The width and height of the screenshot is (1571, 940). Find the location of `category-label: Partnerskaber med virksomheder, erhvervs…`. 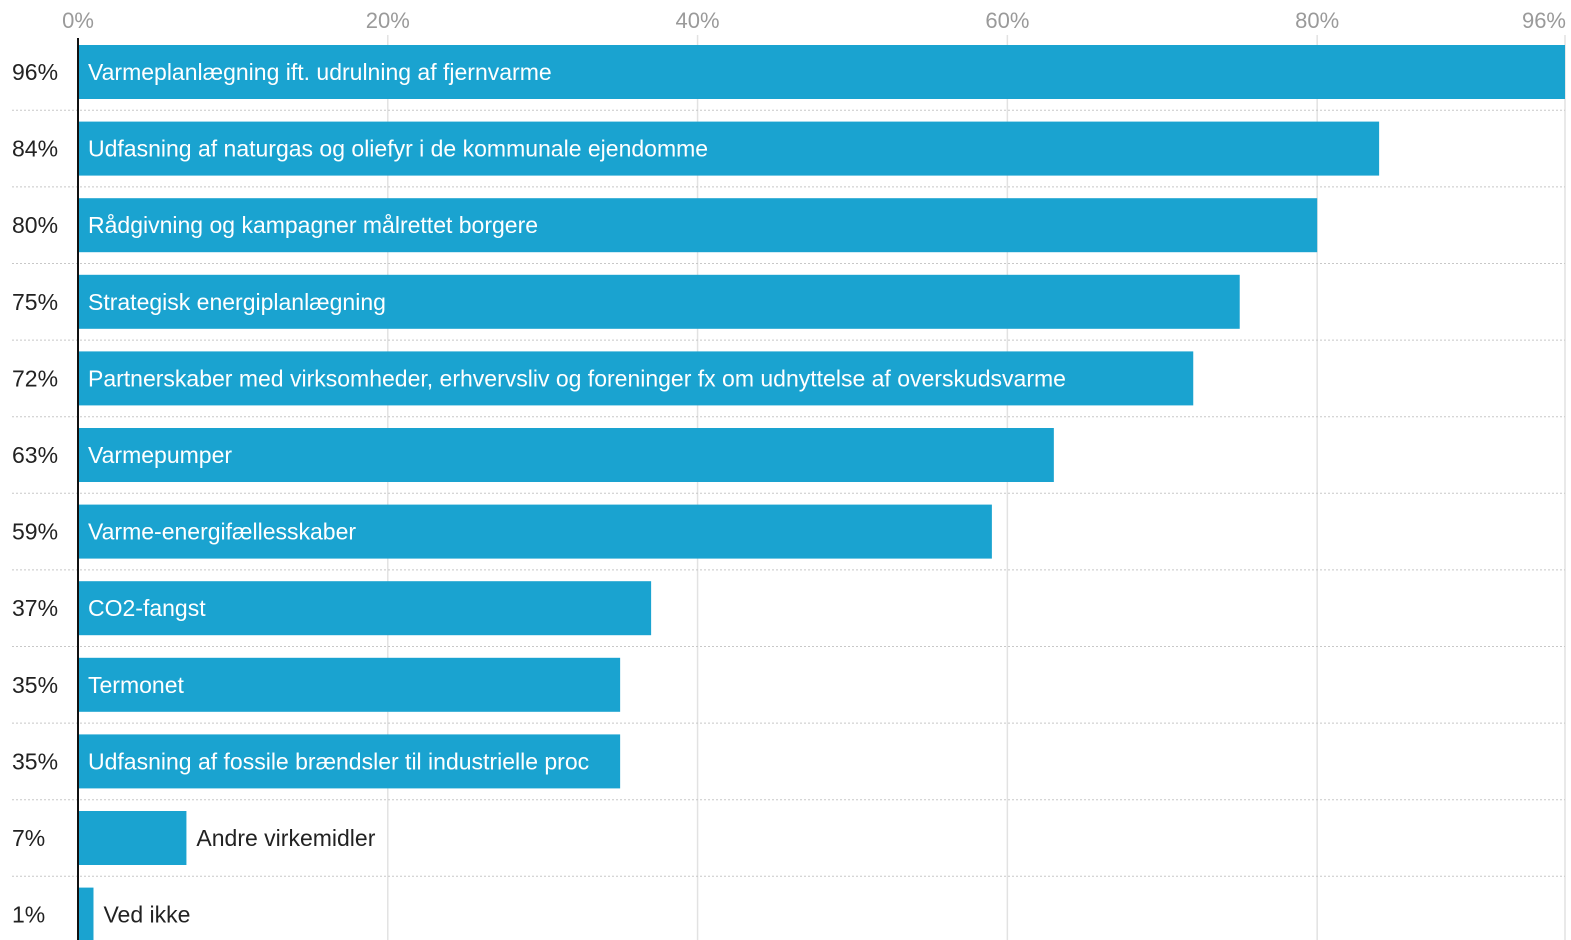

category-label: Partnerskaber med virksomheder, erhvervs… is located at coordinates (577, 378).